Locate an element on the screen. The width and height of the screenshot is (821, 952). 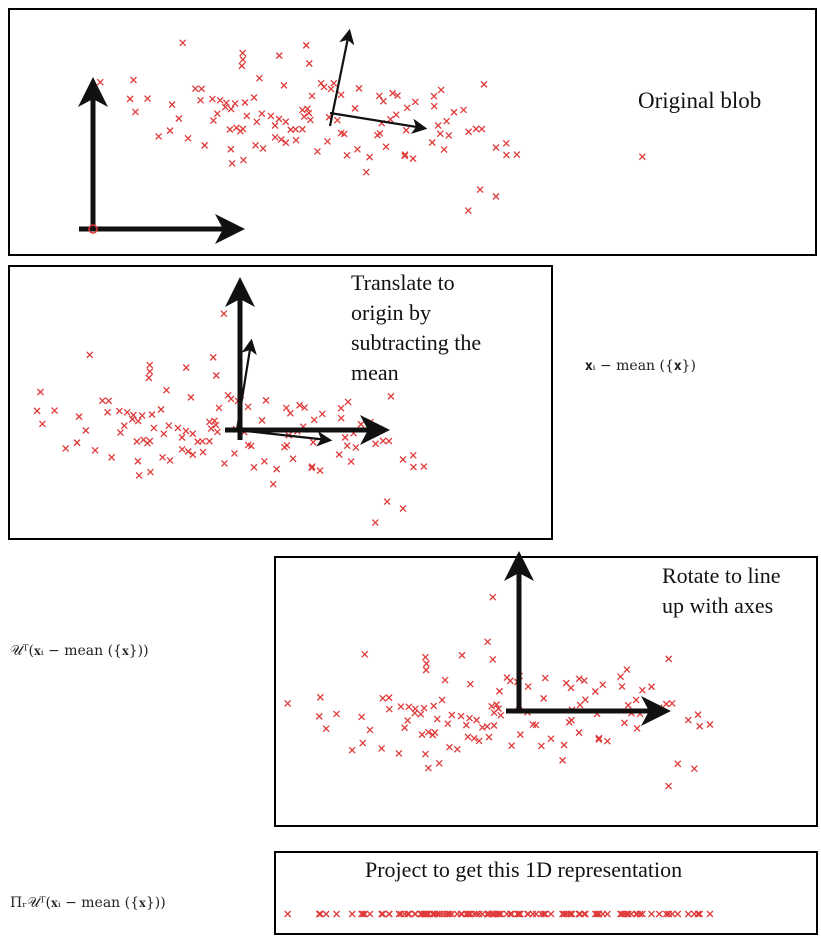
caption-rotated-line-1: Rotate to line is located at coordinates (721, 575).